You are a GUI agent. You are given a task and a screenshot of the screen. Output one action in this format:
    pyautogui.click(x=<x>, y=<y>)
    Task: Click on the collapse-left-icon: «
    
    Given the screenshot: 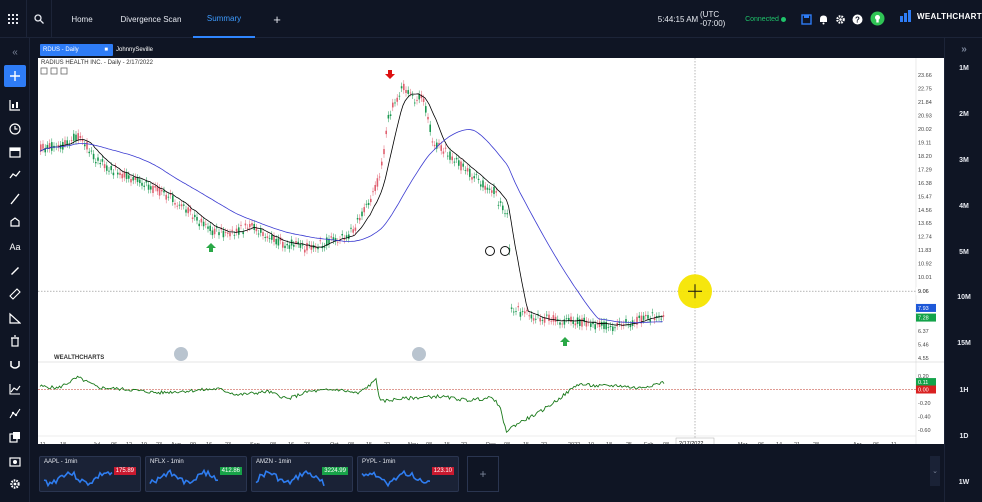 What is the action you would take?
    pyautogui.click(x=15, y=52)
    